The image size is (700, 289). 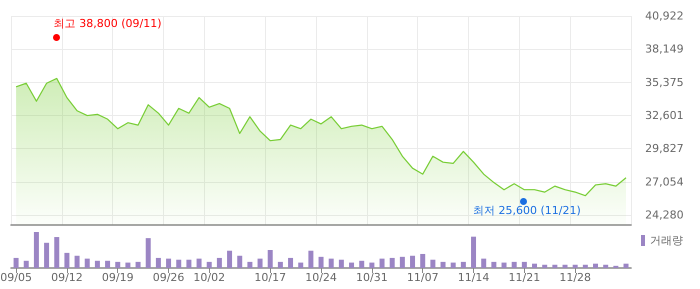 What do you see at coordinates (422, 277) in the screenshot?
I see `x-tick-label: 11/07` at bounding box center [422, 277].